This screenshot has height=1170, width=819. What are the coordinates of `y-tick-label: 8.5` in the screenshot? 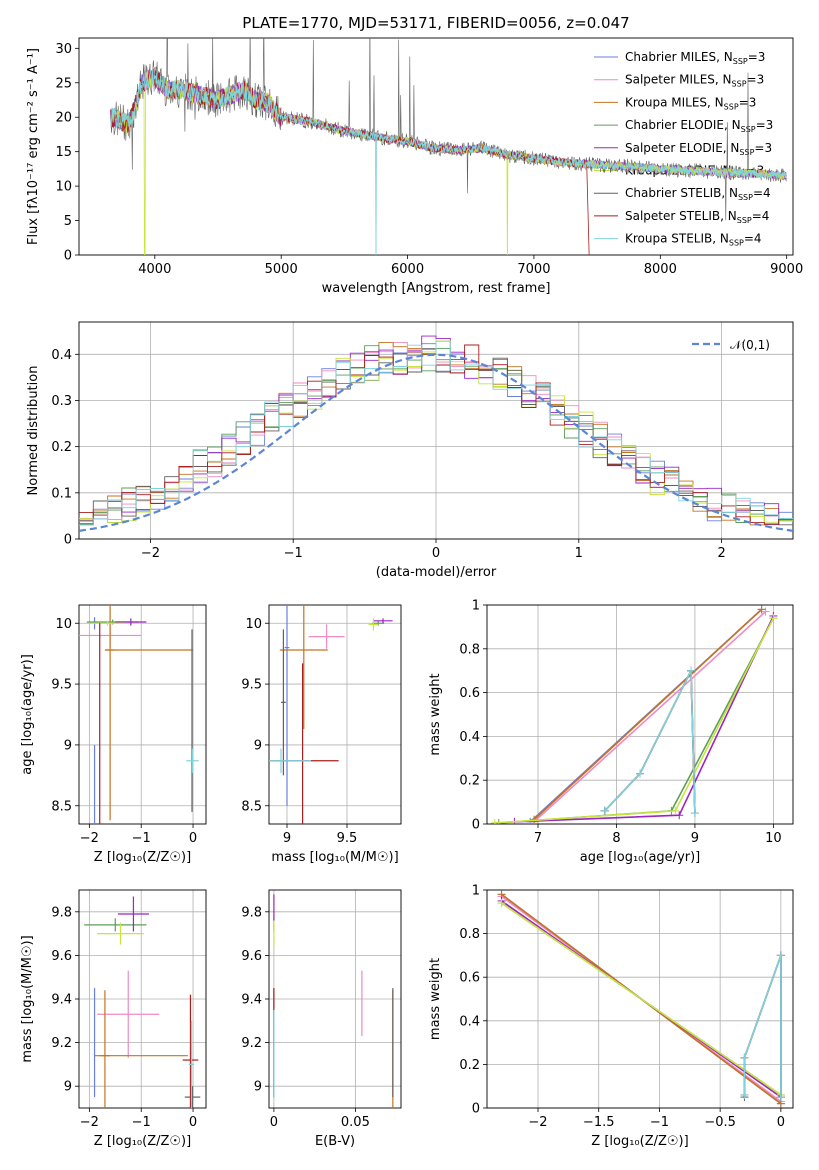 It's located at (251, 806).